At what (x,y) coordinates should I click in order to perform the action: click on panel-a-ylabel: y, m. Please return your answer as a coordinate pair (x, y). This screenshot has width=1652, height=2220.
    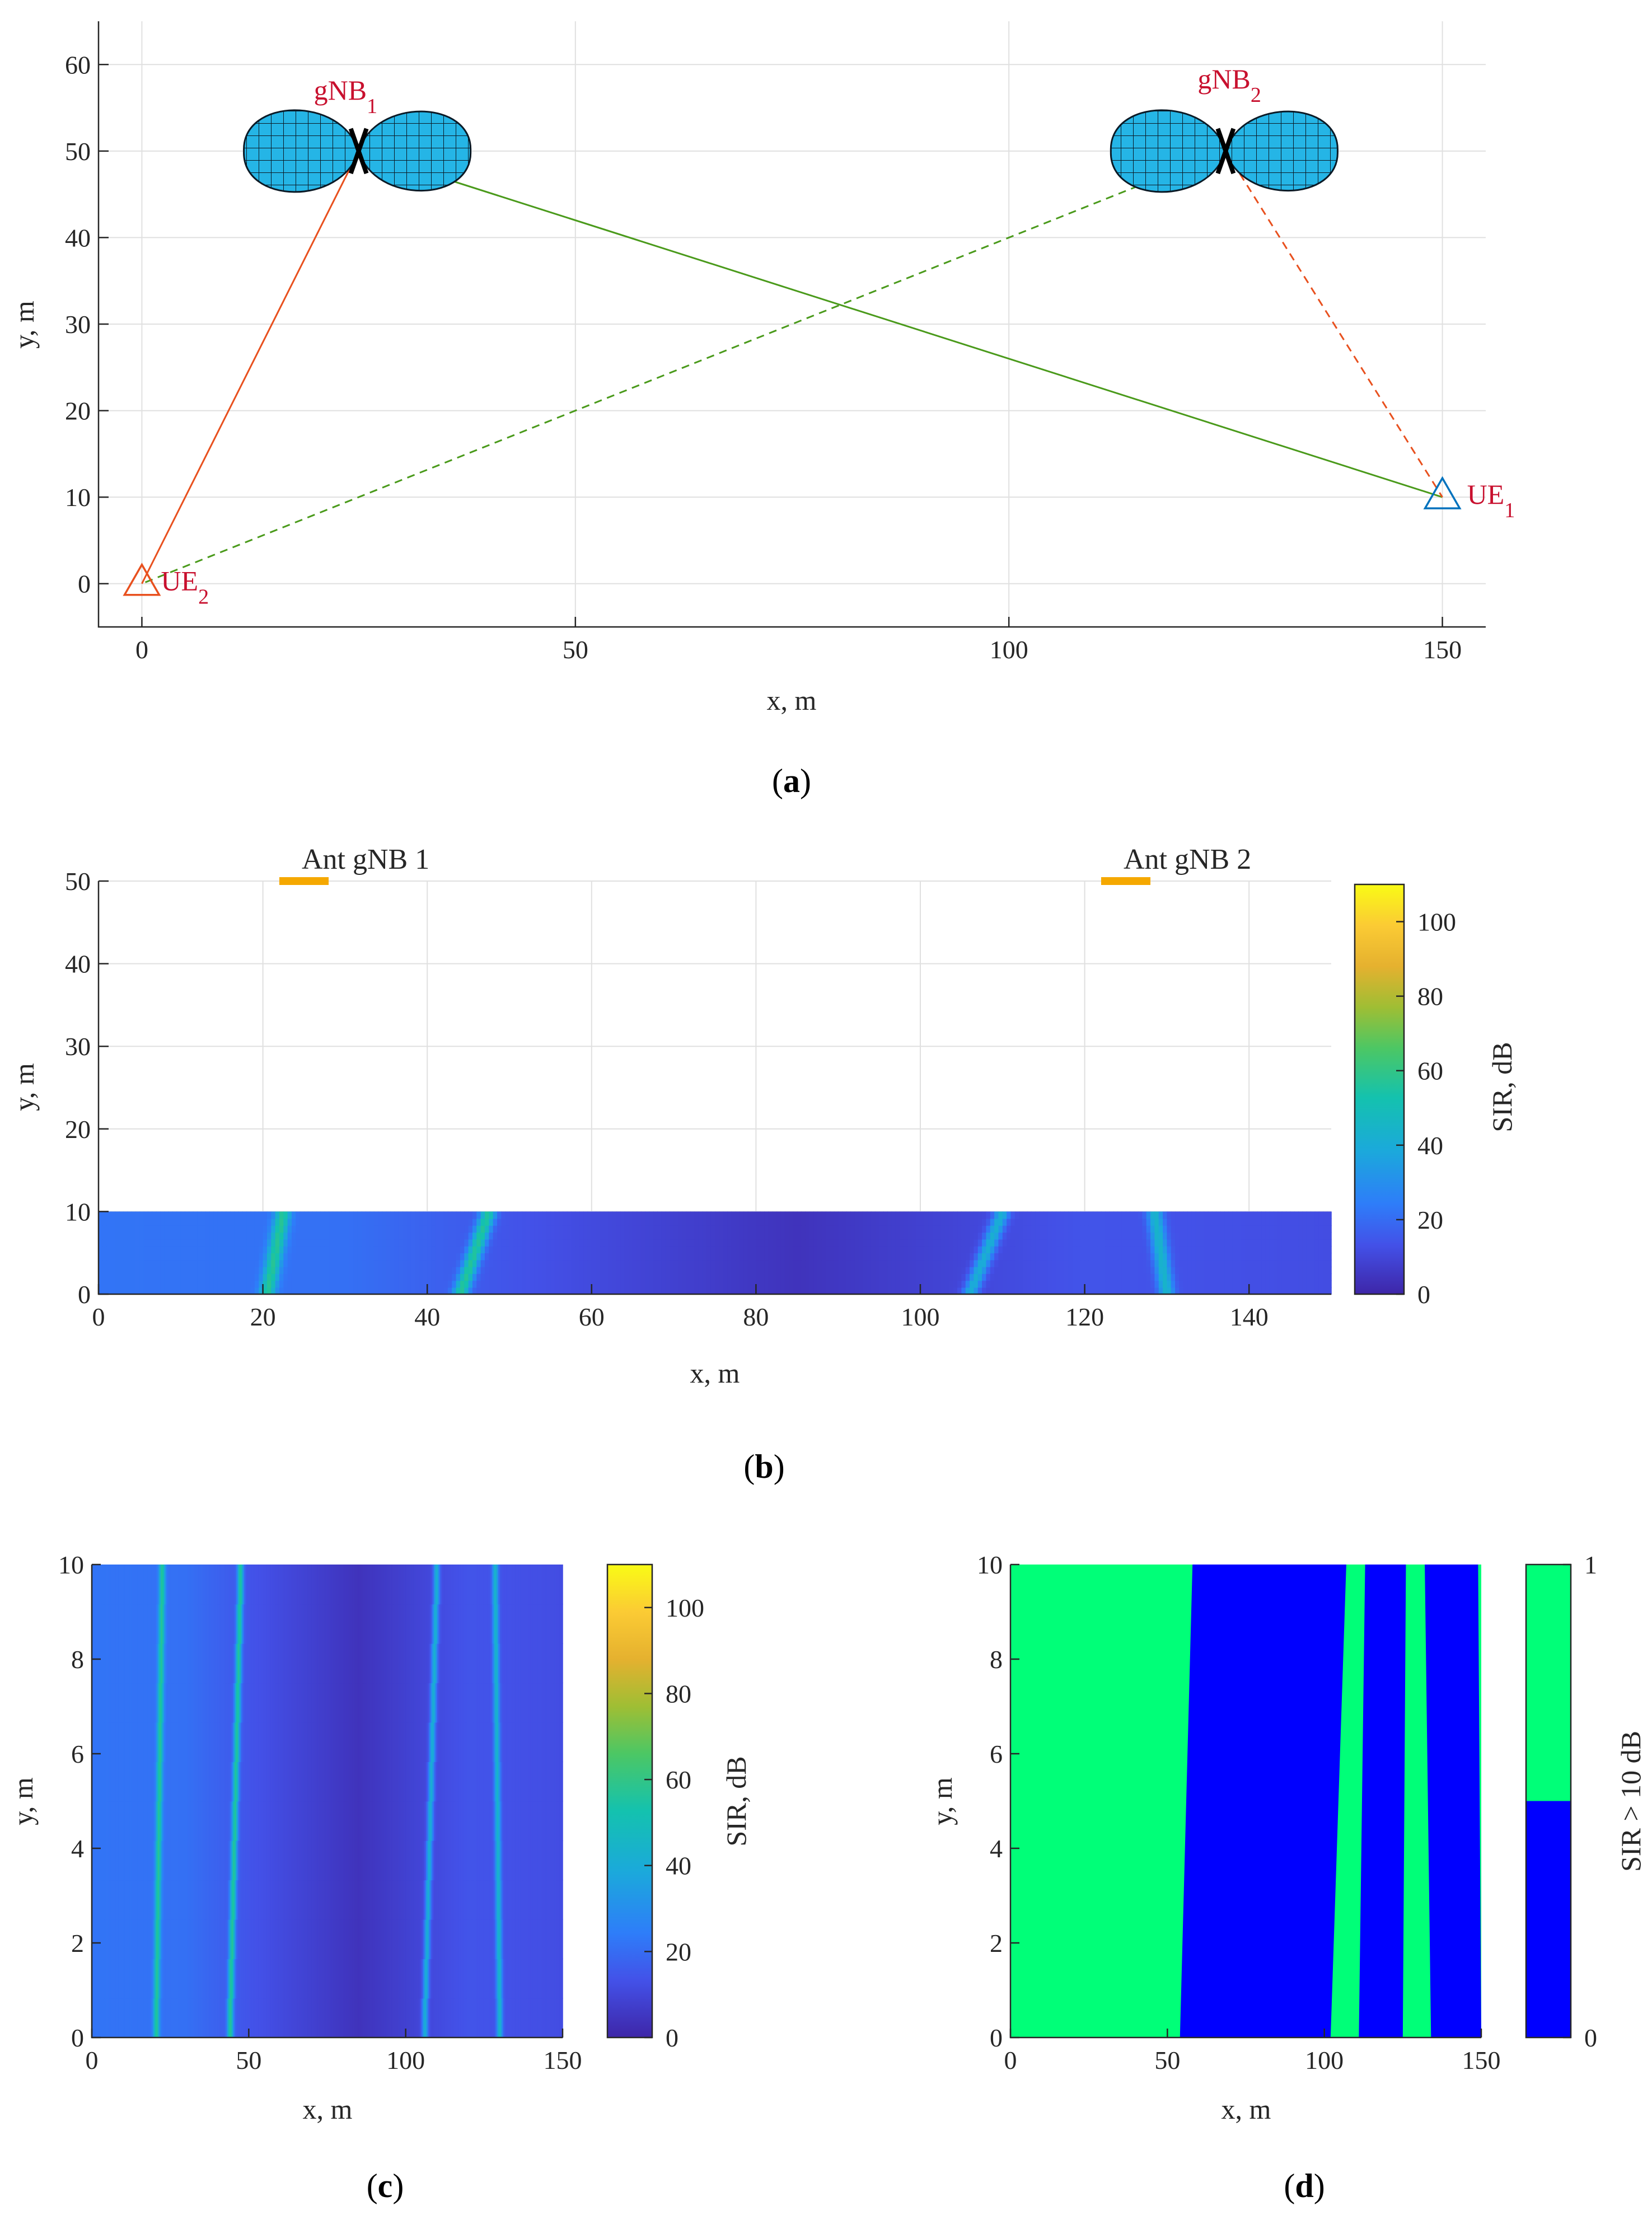
    Looking at the image, I should click on (24, 325).